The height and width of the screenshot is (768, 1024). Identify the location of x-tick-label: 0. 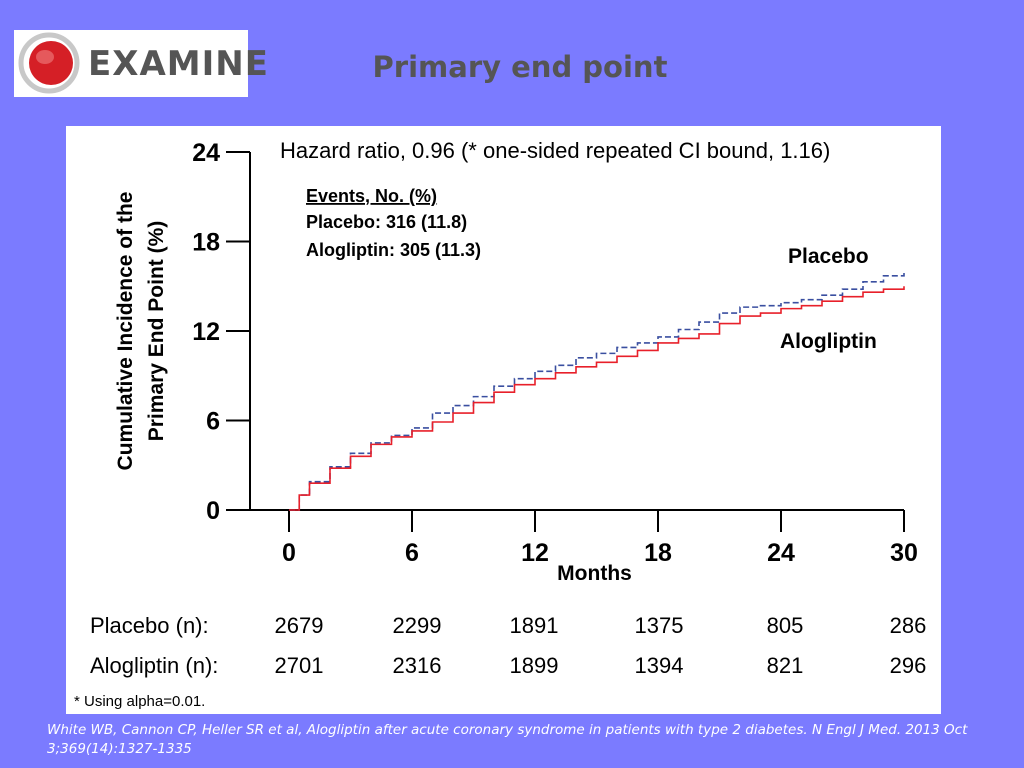
(289, 553).